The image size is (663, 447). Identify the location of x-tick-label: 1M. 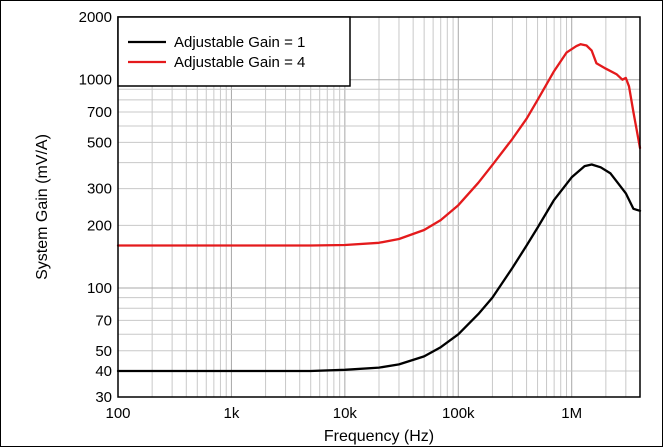
(571, 413).